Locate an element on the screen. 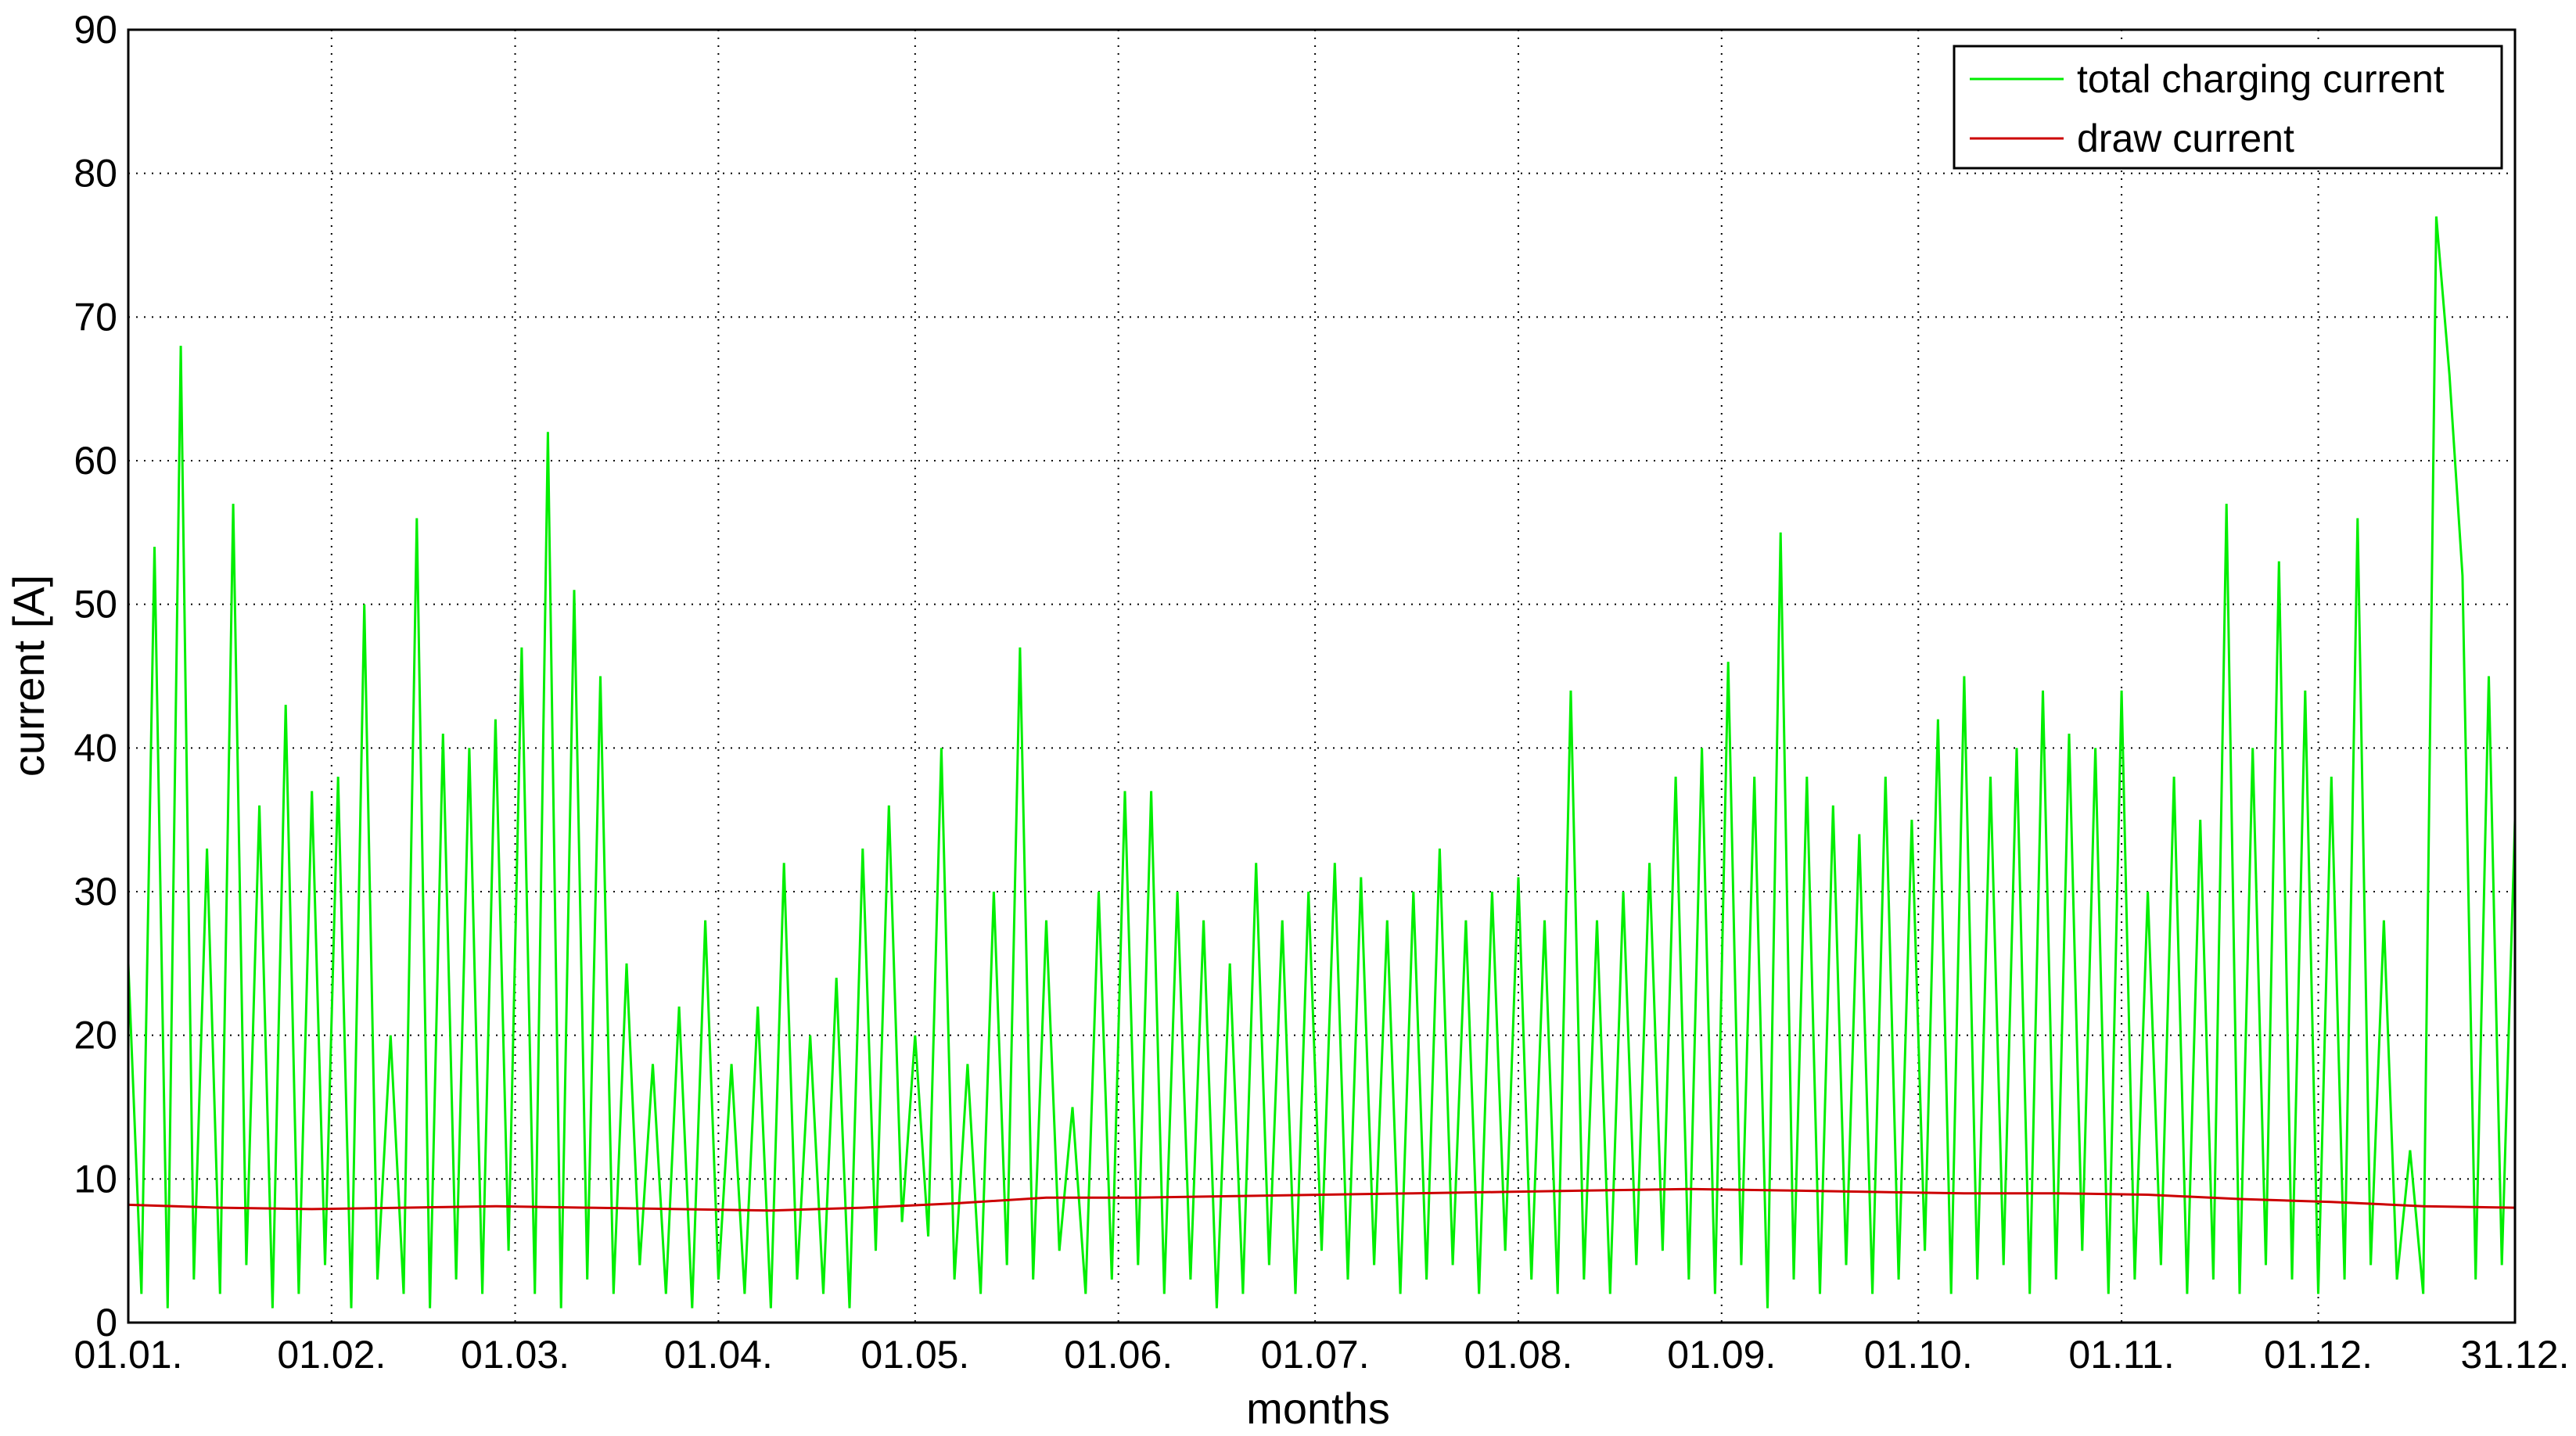  x-tick-label: 01.06. is located at coordinates (1118, 1355).